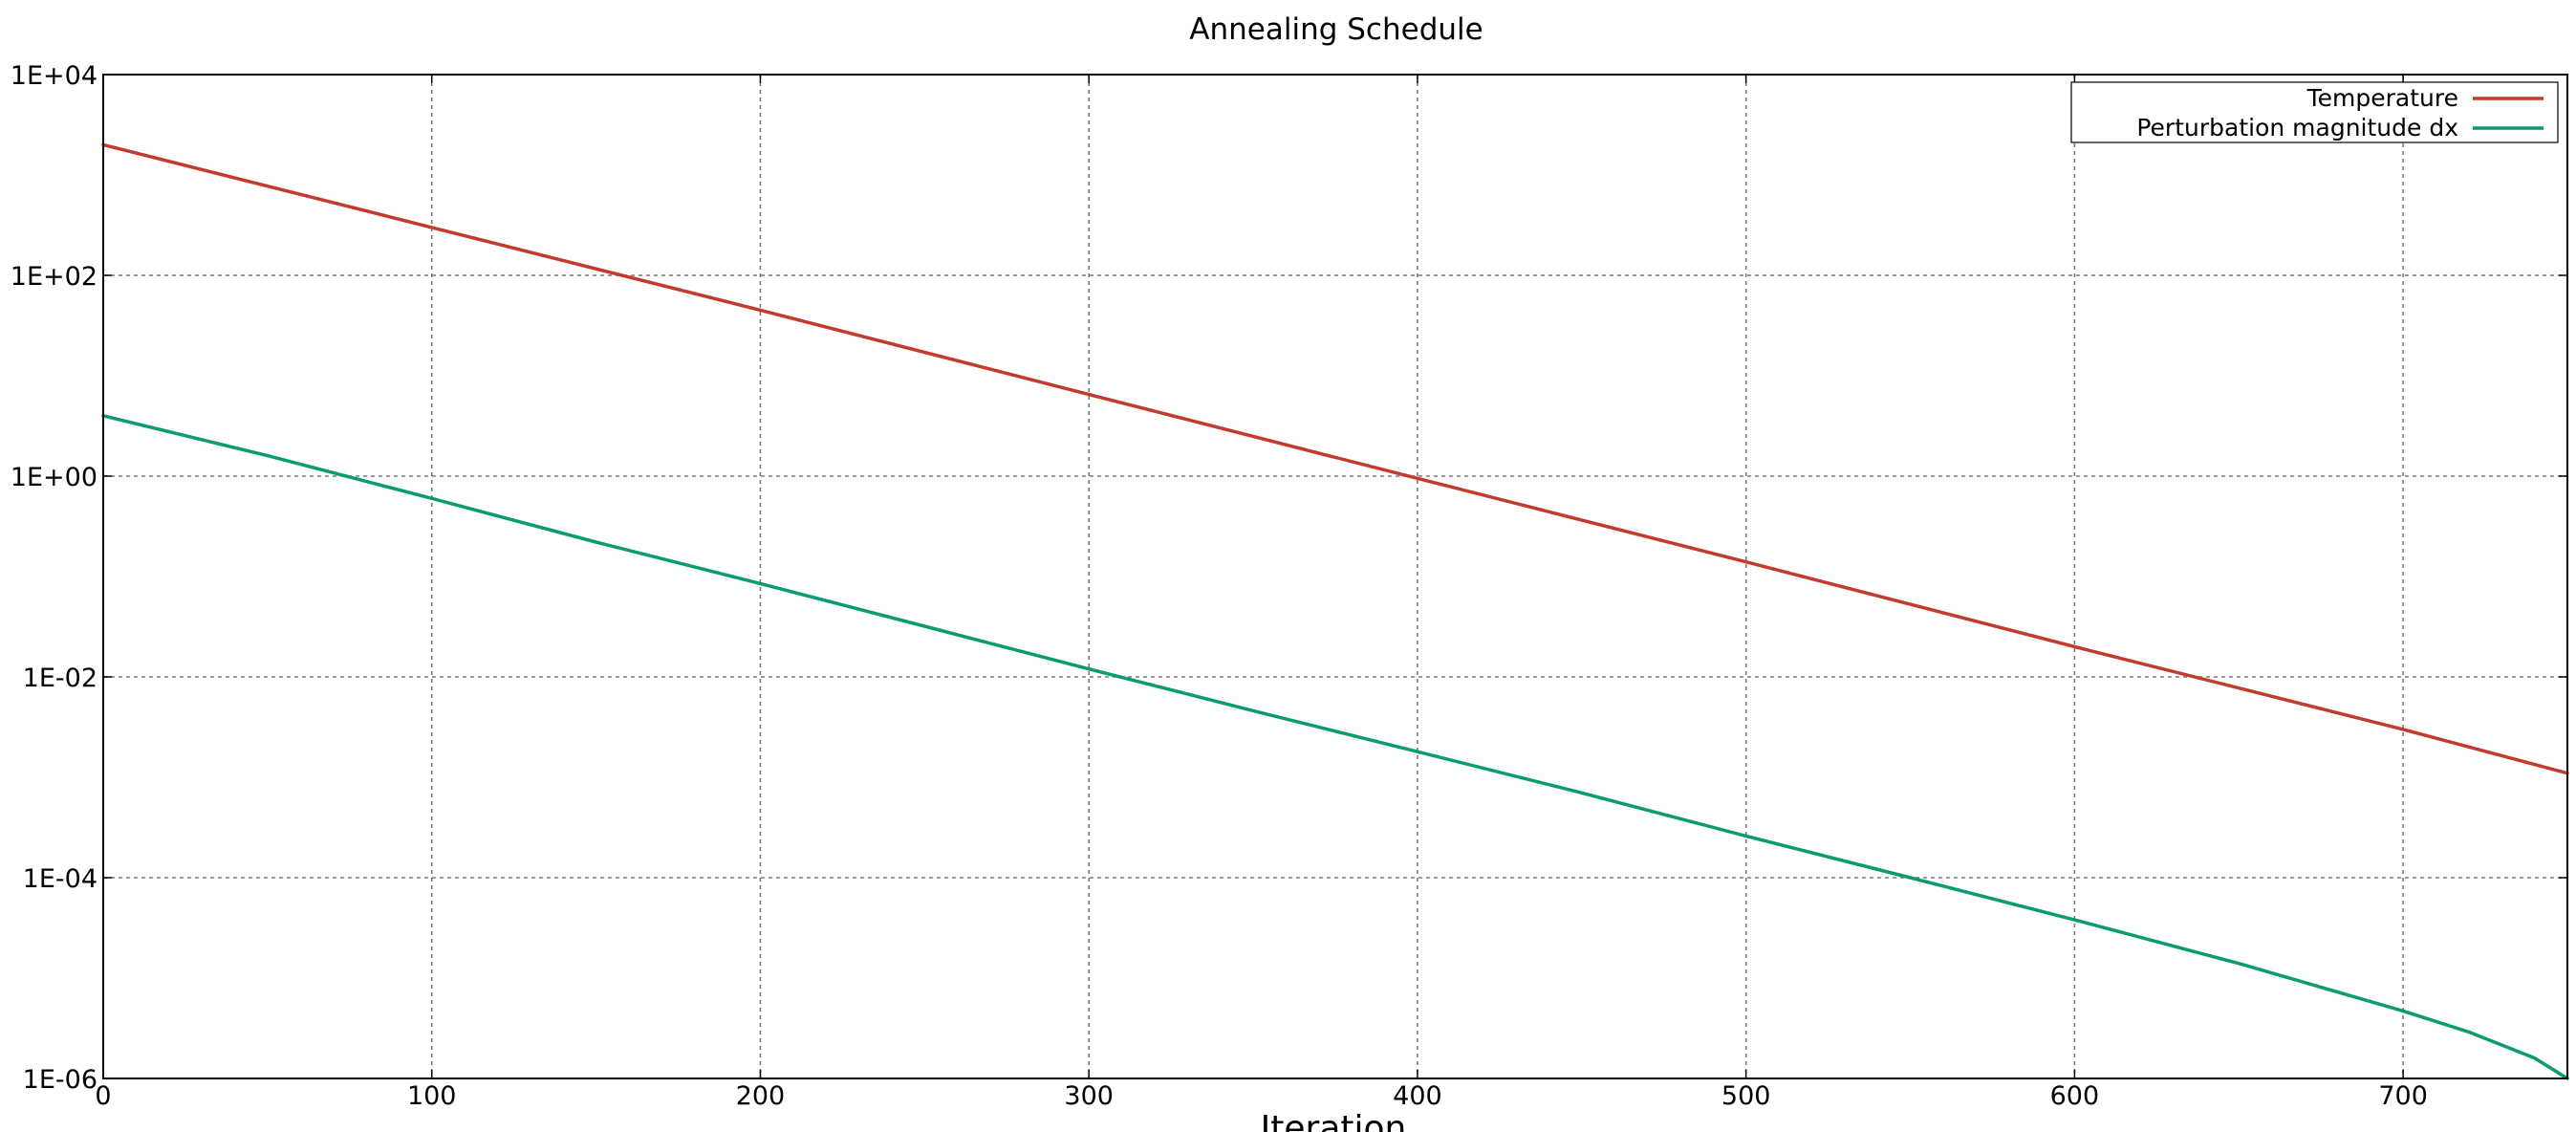 The width and height of the screenshot is (2576, 1132). I want to click on x-tick-label: 200, so click(761, 1096).